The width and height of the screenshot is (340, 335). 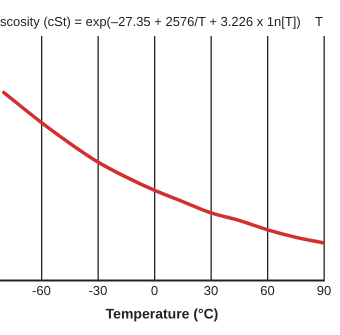 What do you see at coordinates (267, 290) in the screenshot?
I see `x-tick-label: 60` at bounding box center [267, 290].